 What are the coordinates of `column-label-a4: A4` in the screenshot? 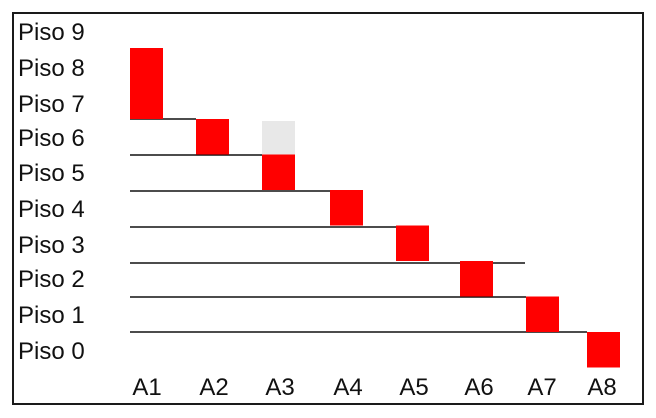 It's located at (347, 387).